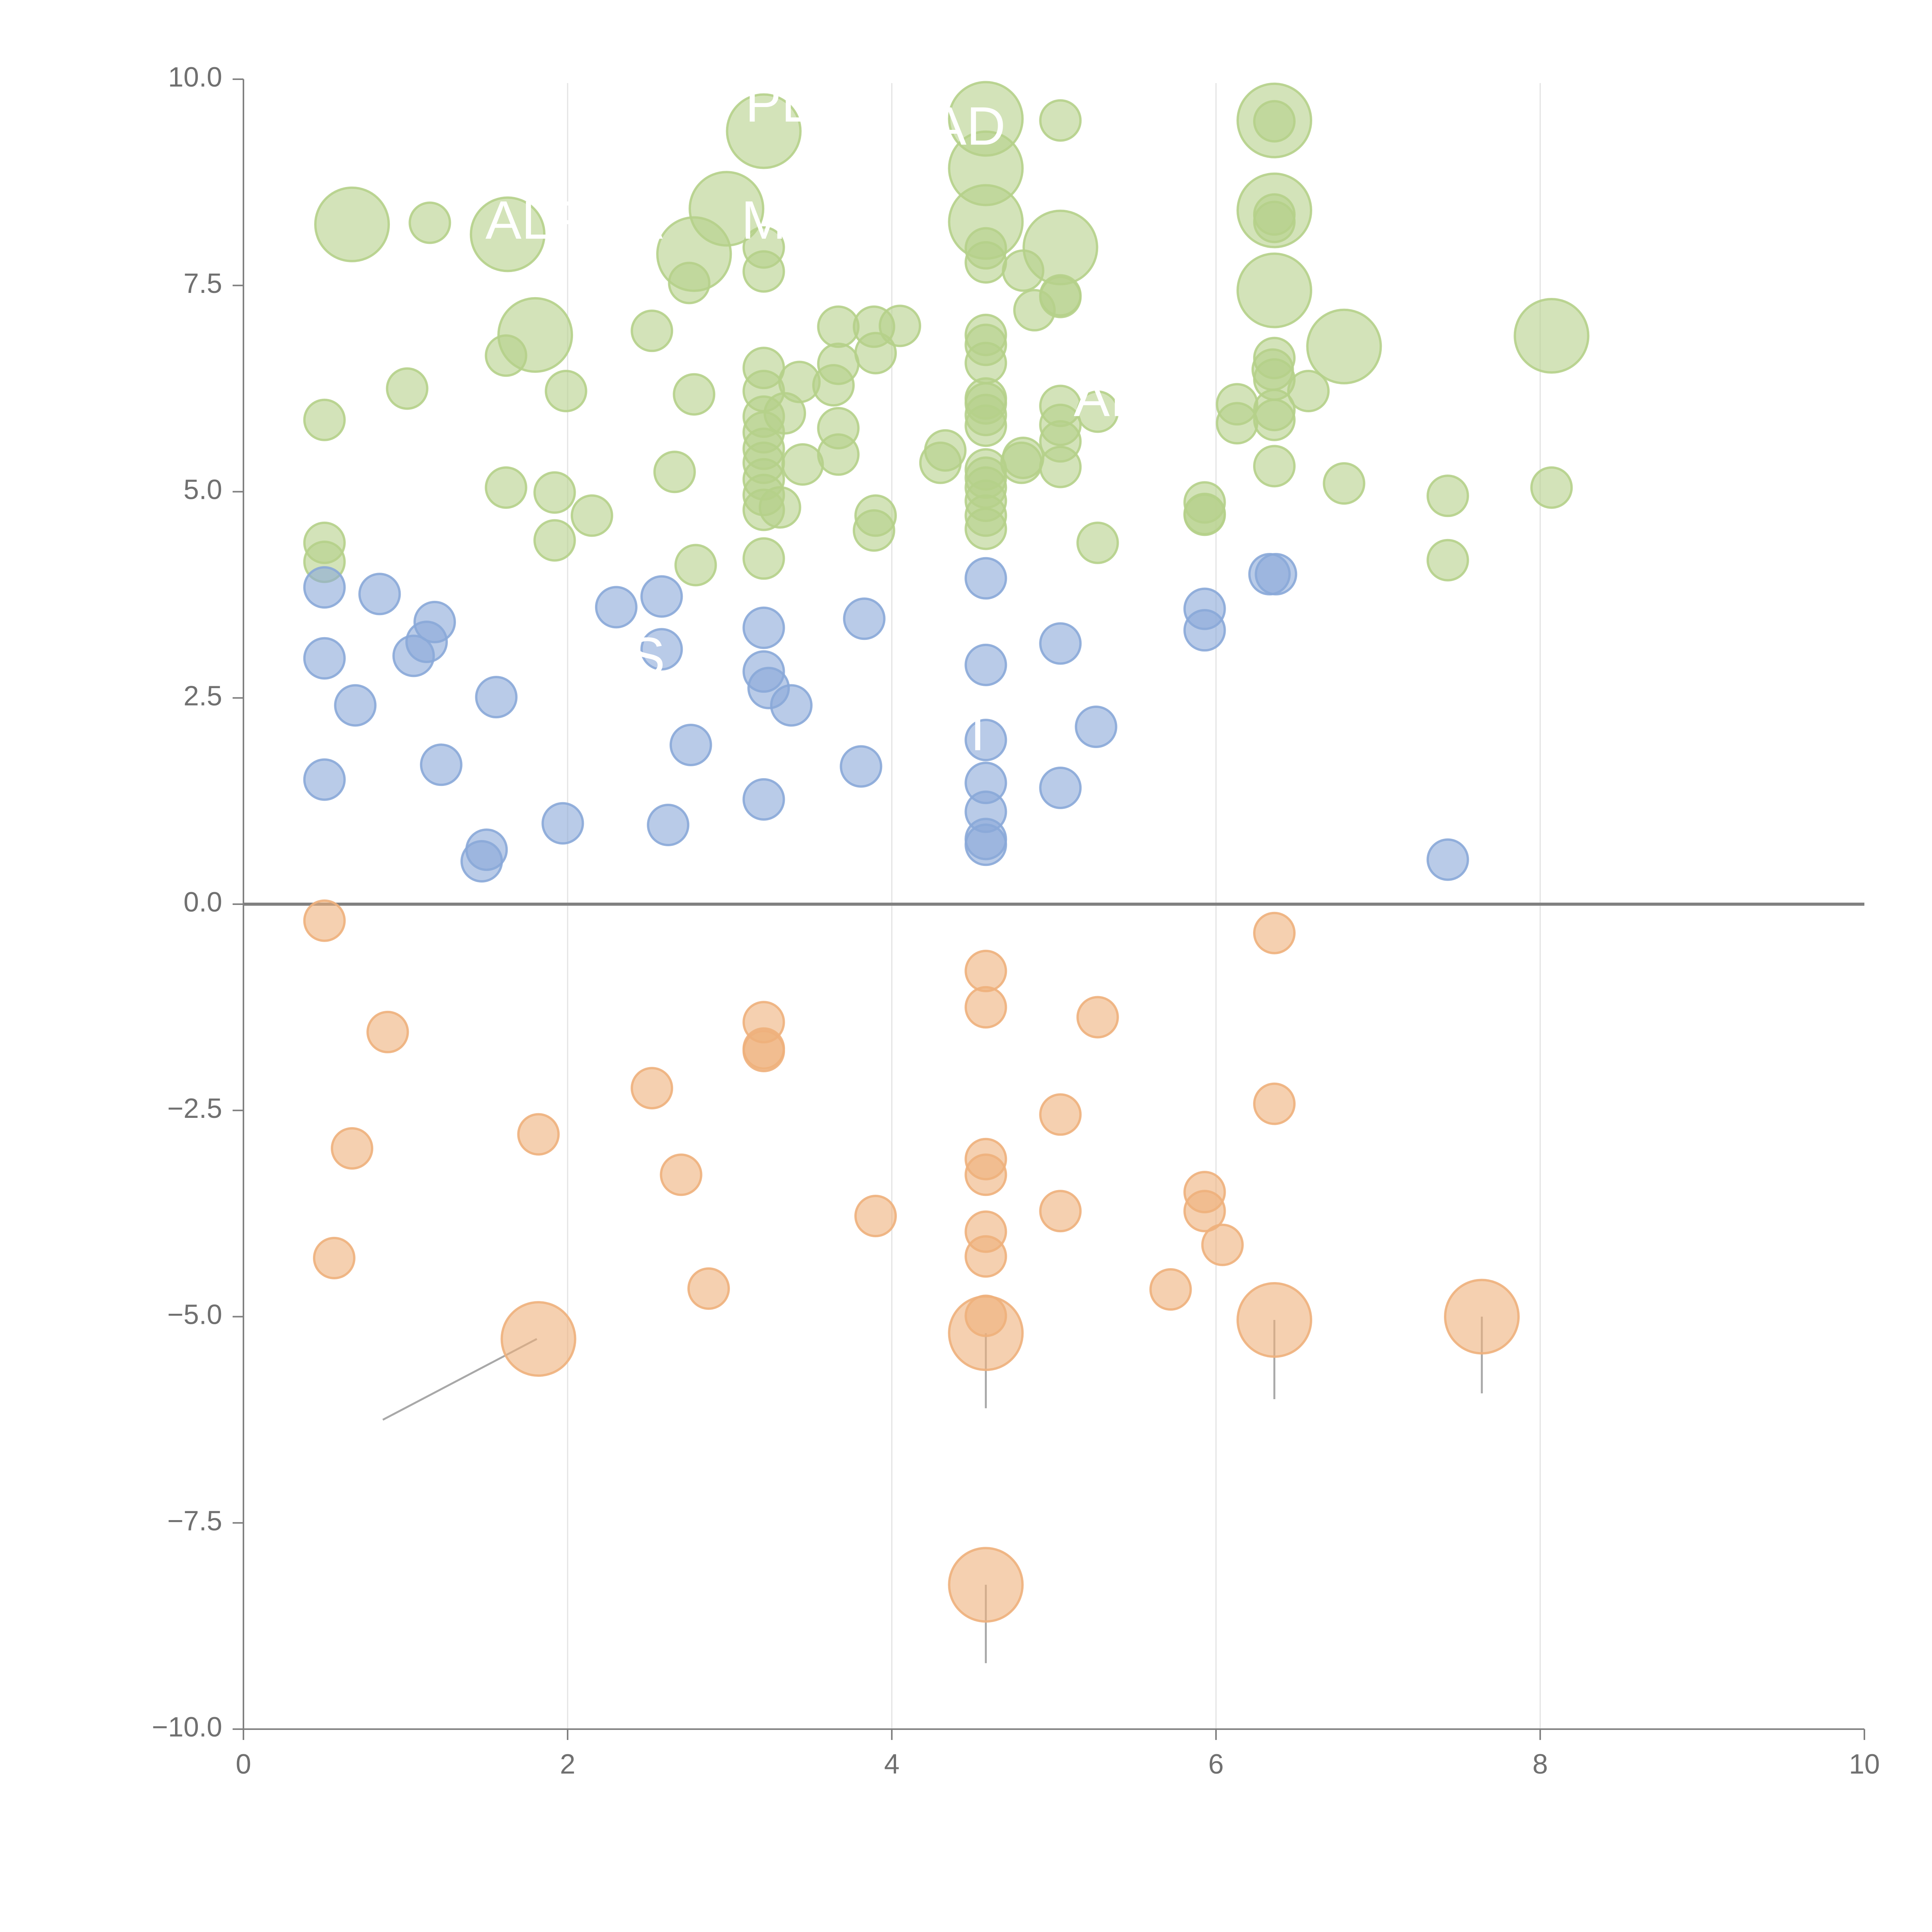 The height and width of the screenshot is (1932, 1932). I want to click on x-tick-label: 10, so click(1865, 1765).